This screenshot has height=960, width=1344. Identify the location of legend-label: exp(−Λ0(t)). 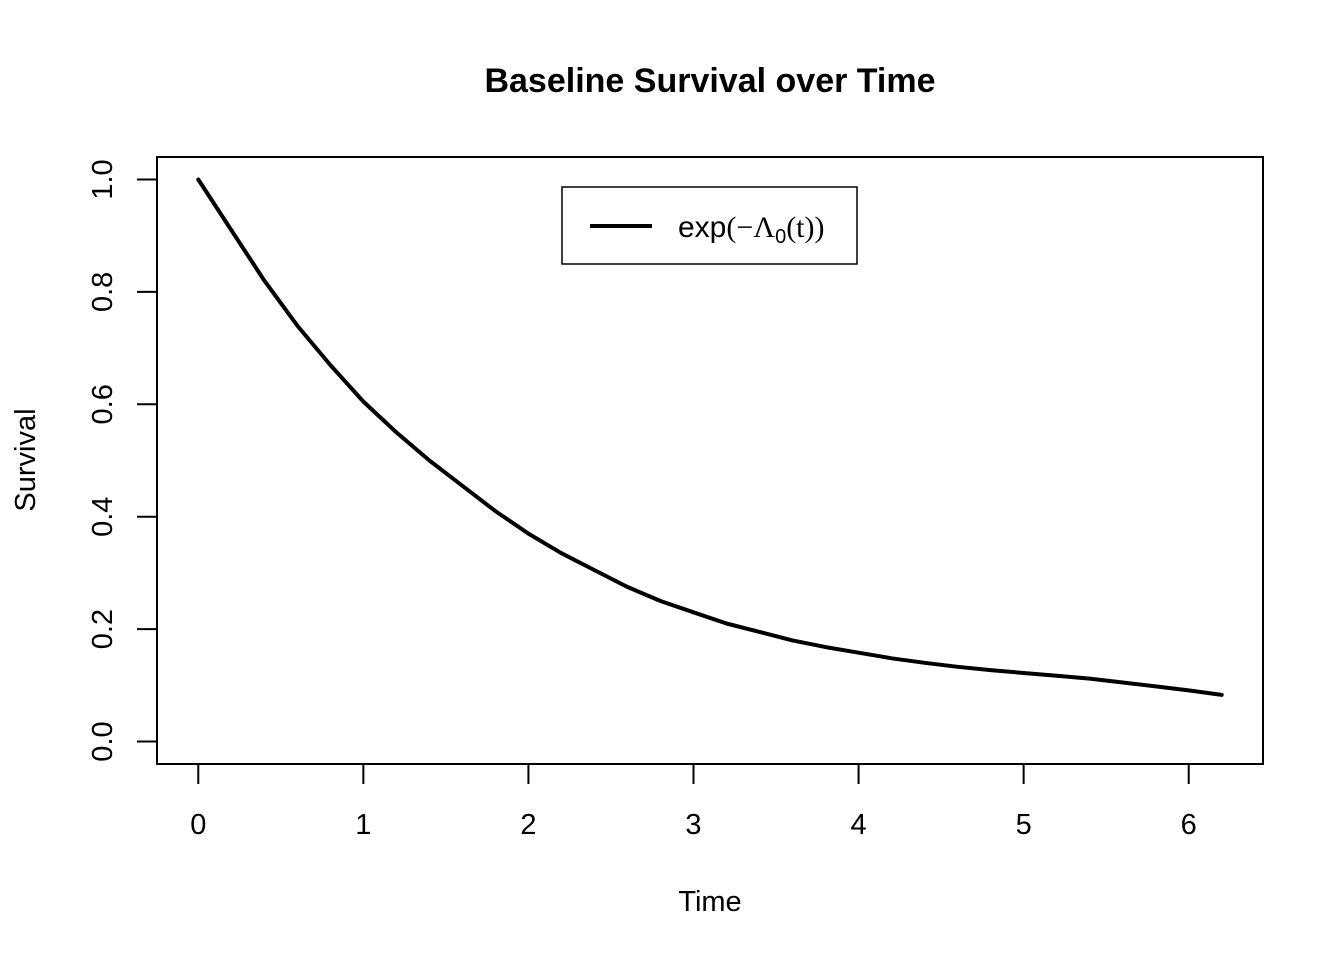
(751, 229).